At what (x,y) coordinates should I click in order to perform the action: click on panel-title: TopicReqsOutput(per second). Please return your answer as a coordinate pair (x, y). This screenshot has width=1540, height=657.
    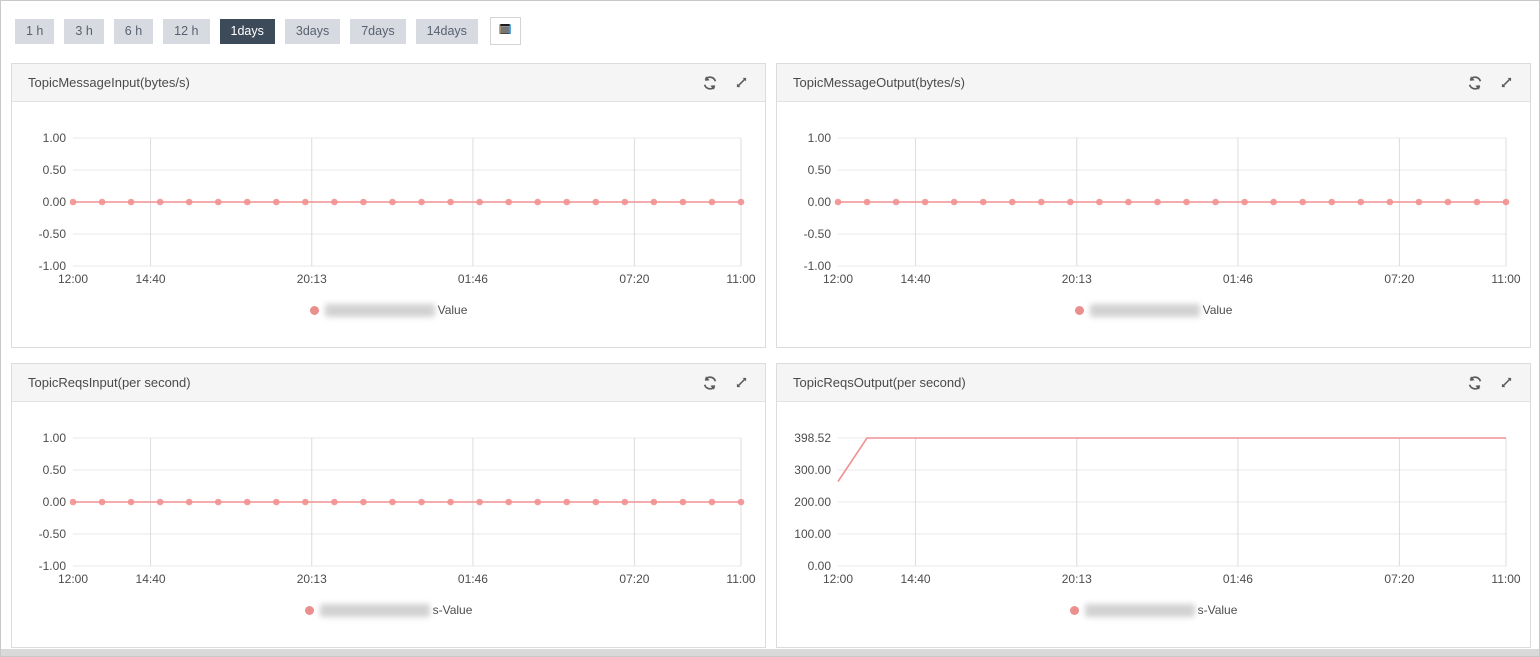
    Looking at the image, I should click on (879, 382).